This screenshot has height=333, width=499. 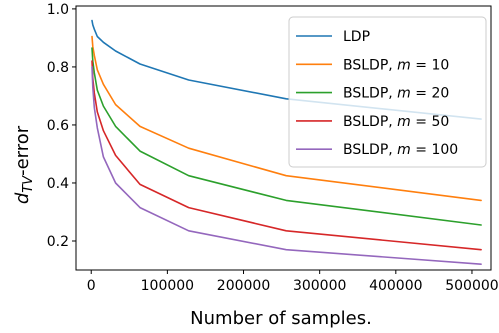 What do you see at coordinates (400, 150) in the screenshot?
I see `legend-label: BSLDP, m = 100` at bounding box center [400, 150].